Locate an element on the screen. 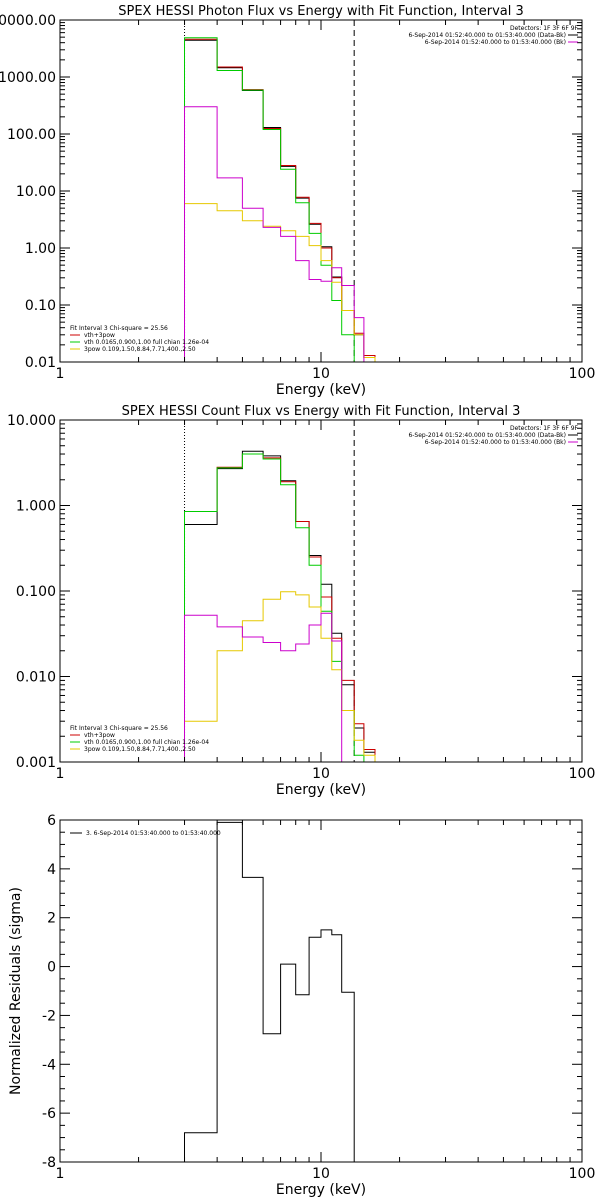  y-tick-label: -8 is located at coordinates (49, 1163).